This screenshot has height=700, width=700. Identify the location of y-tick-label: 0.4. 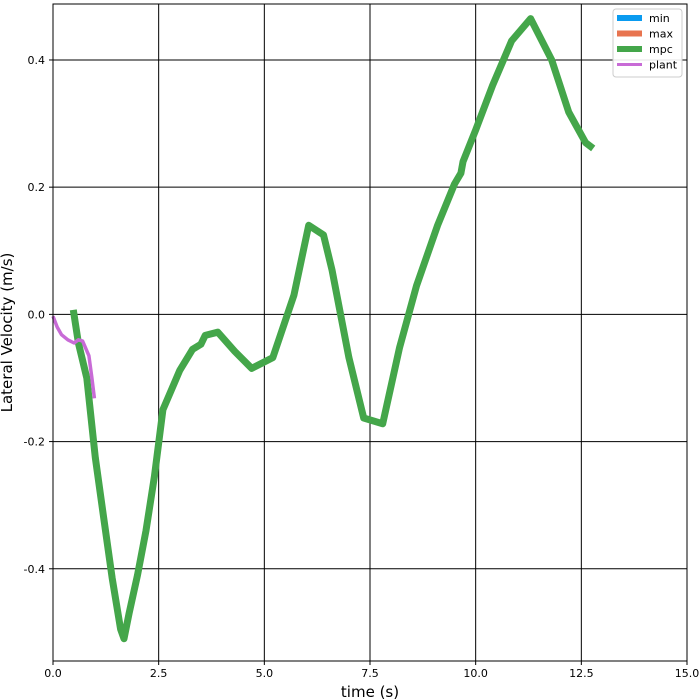
(37, 60).